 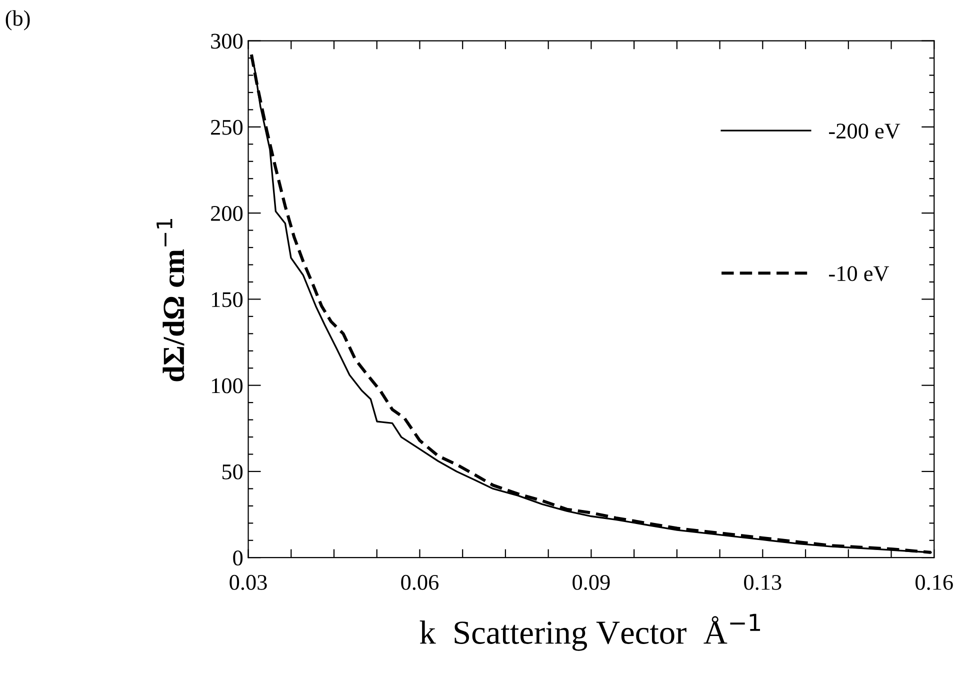 What do you see at coordinates (18, 20) in the screenshot?
I see `text: (b)` at bounding box center [18, 20].